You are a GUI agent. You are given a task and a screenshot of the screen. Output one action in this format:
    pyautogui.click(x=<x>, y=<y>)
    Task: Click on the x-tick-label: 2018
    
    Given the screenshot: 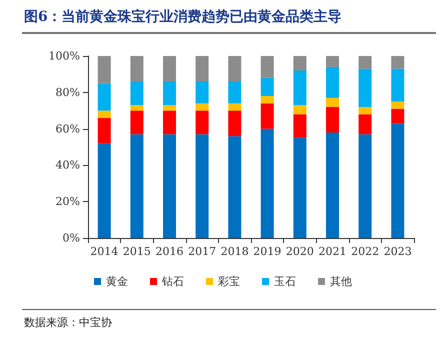 What is the action you would take?
    pyautogui.click(x=234, y=251)
    